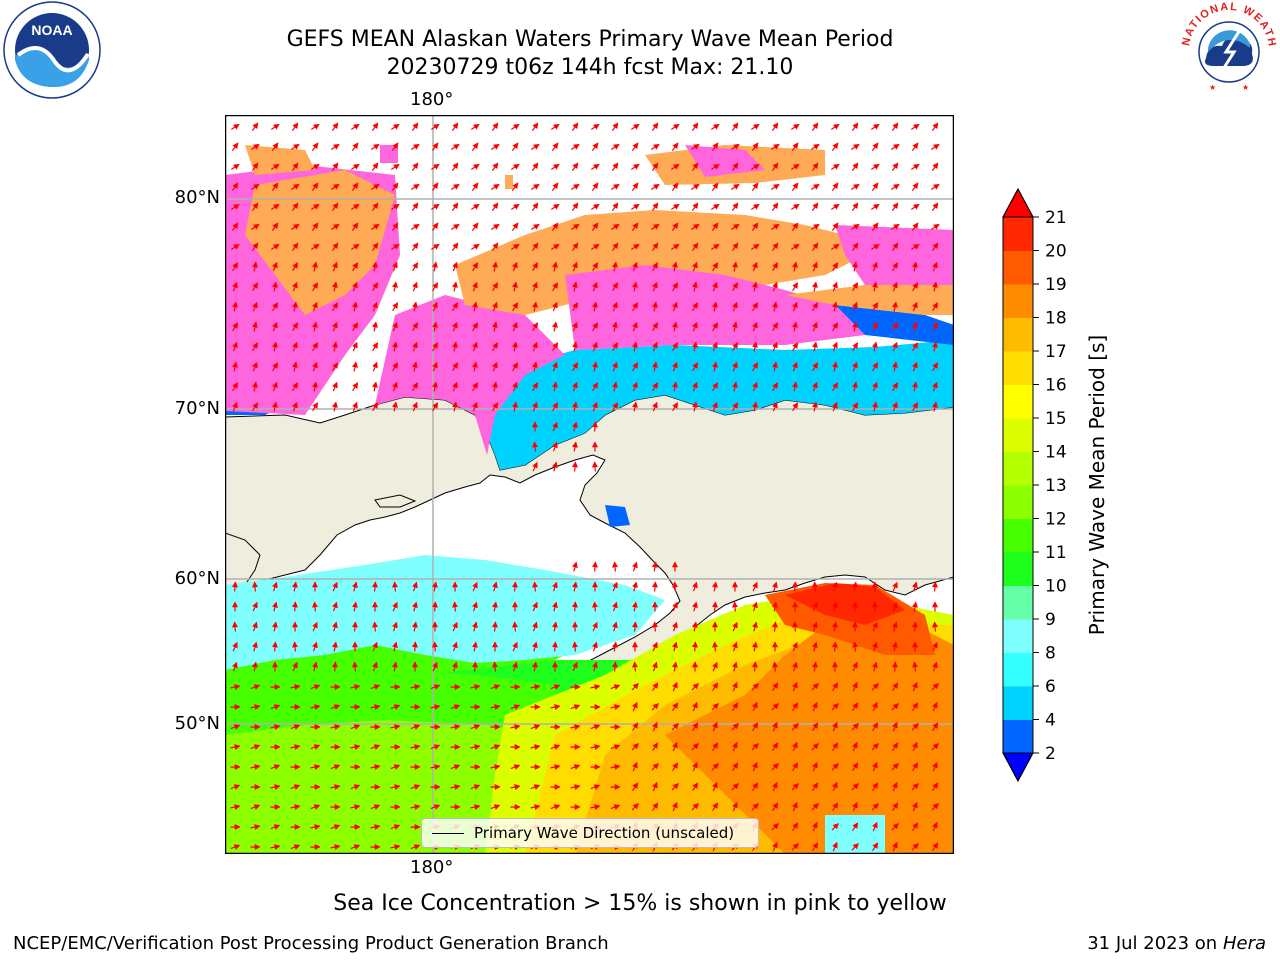 This screenshot has width=1280, height=960. What do you see at coordinates (1018, 767) in the screenshot?
I see `colorbar-under-triangle` at bounding box center [1018, 767].